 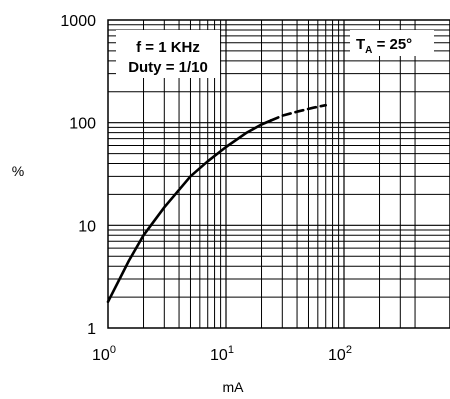 I want to click on x-tick-label: 10⁰, so click(x=104, y=354).